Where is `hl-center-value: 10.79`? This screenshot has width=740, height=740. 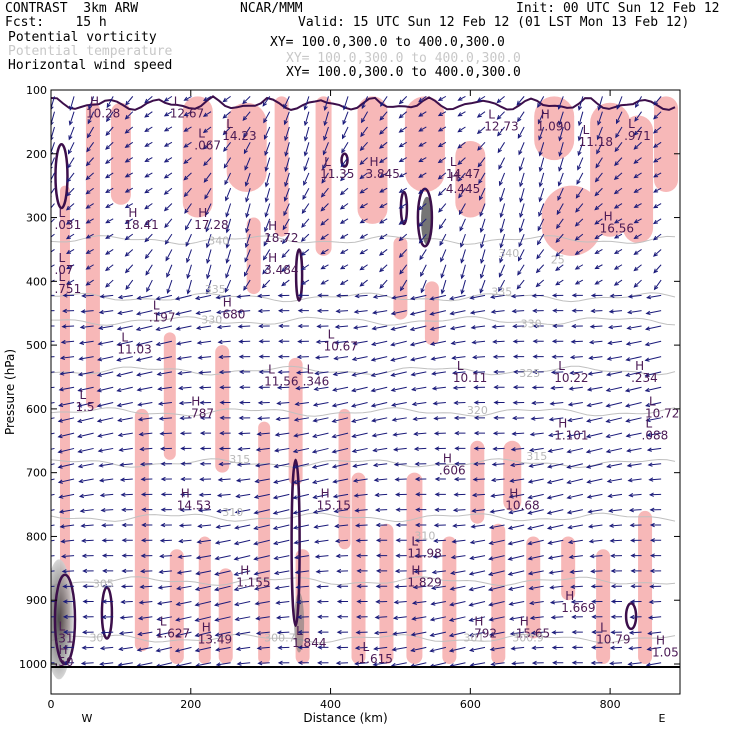
hl-center-value: 10.79 is located at coordinates (613, 640).